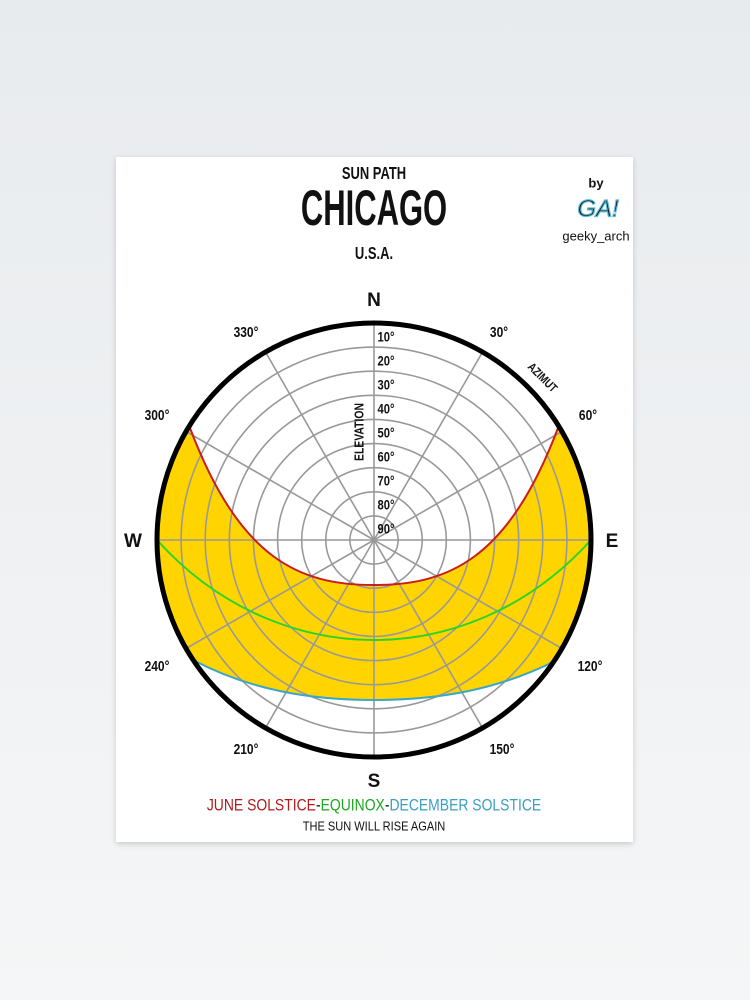 The height and width of the screenshot is (1000, 750). Describe the element at coordinates (612, 541) in the screenshot. I see `east-label: E` at that location.